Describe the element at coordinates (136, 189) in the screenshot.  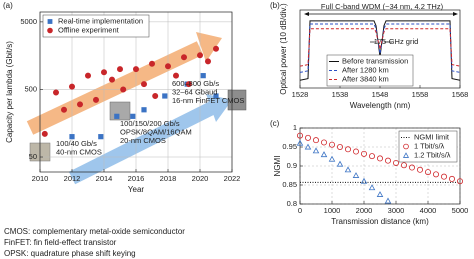
I see `x-axis-label: Year` at that location.